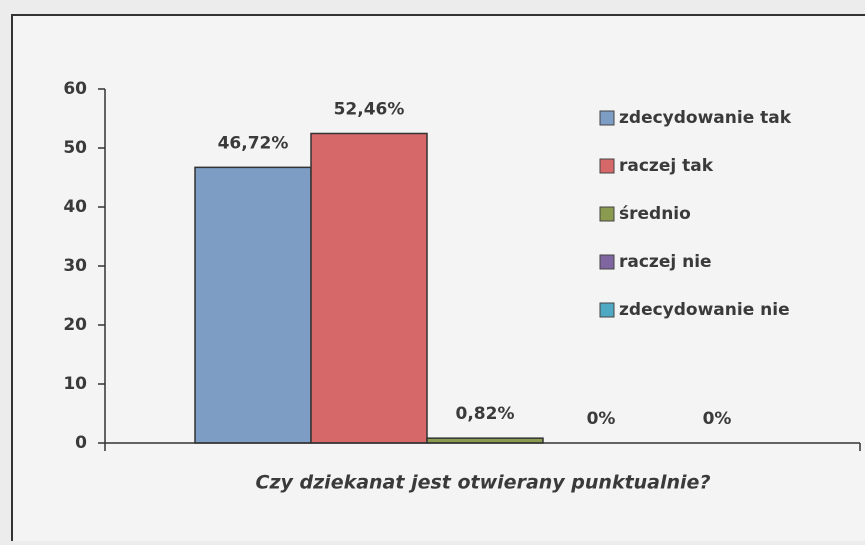 This screenshot has width=865, height=545. Describe the element at coordinates (369, 109) in the screenshot. I see `value-label: 52,46%` at that location.